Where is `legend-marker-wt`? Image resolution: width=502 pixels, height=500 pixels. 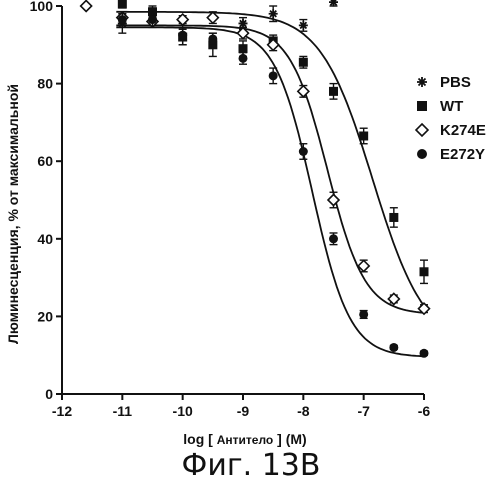 legend-marker-wt is located at coordinates (422, 106).